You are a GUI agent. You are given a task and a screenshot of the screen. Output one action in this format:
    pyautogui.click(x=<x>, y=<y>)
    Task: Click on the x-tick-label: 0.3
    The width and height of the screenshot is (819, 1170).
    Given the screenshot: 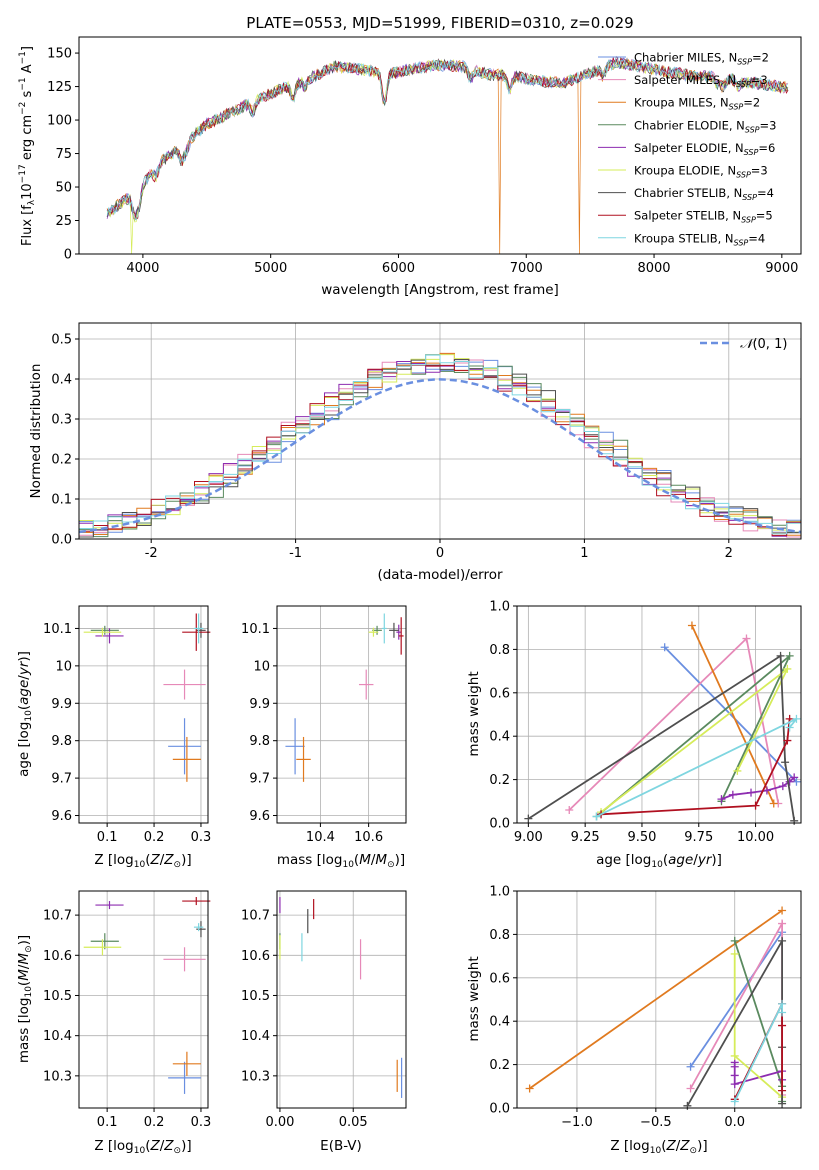 What is the action you would take?
    pyautogui.click(x=201, y=1122)
    